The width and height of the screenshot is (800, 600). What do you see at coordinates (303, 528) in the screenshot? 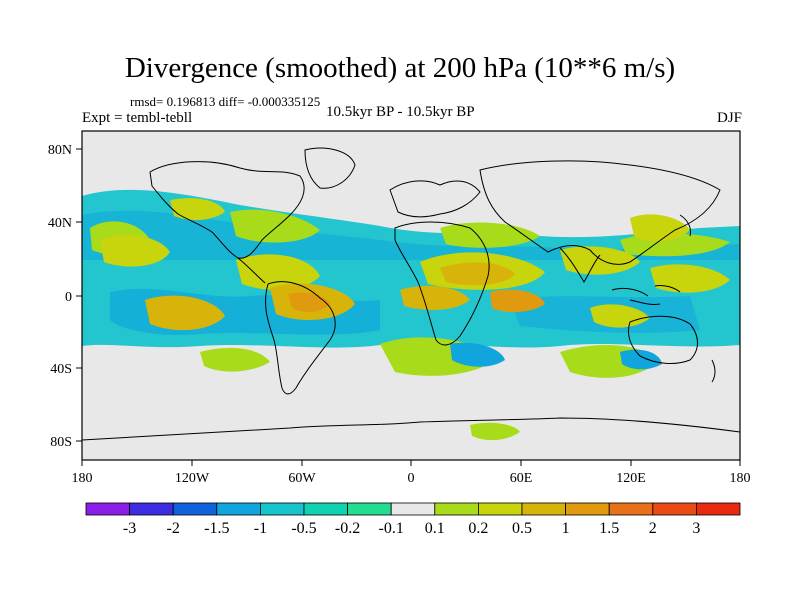
I see `colorbar-label: -0.5` at bounding box center [303, 528].